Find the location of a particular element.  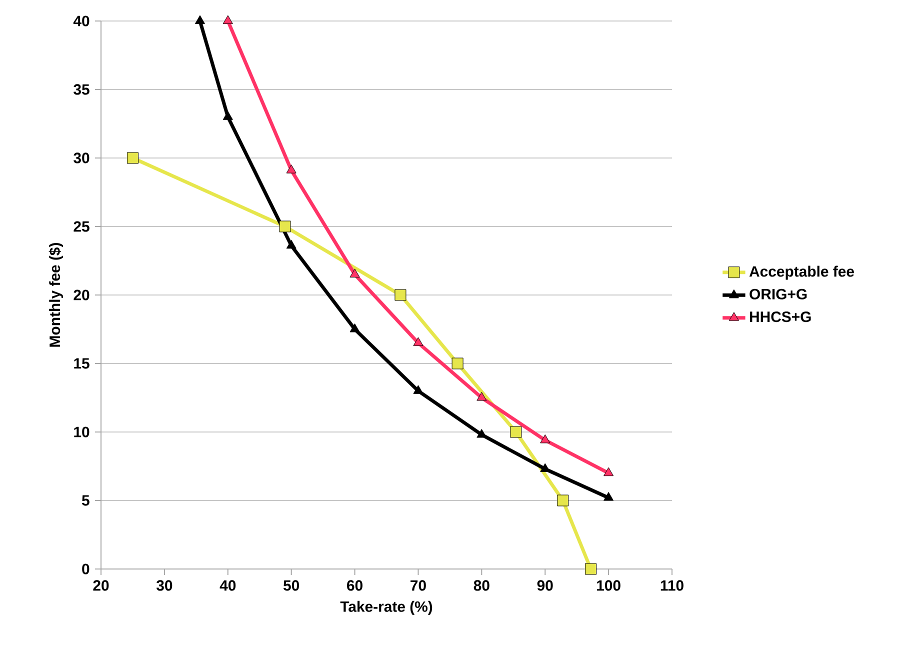

x-tick-label: 20 is located at coordinates (101, 585).